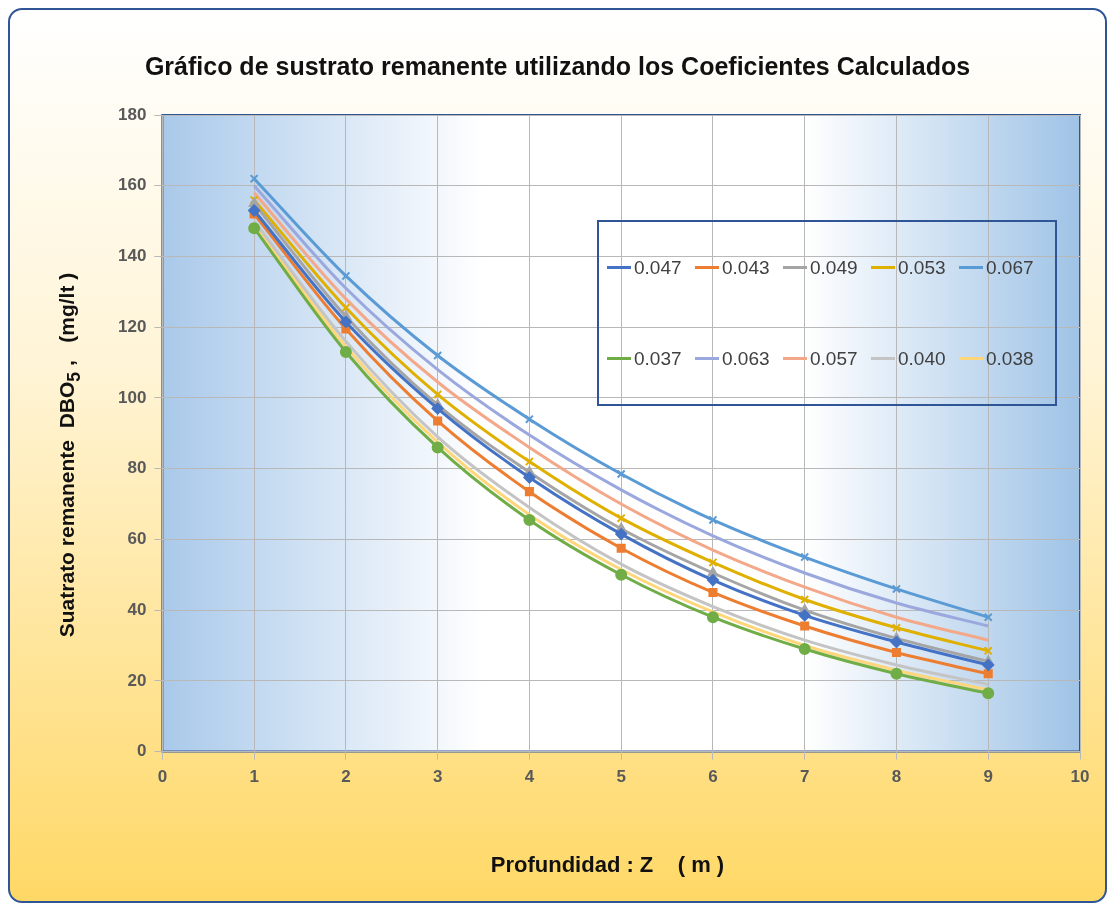 The width and height of the screenshot is (1115, 913). What do you see at coordinates (137, 609) in the screenshot?
I see `y-tick-label: 40` at bounding box center [137, 609].